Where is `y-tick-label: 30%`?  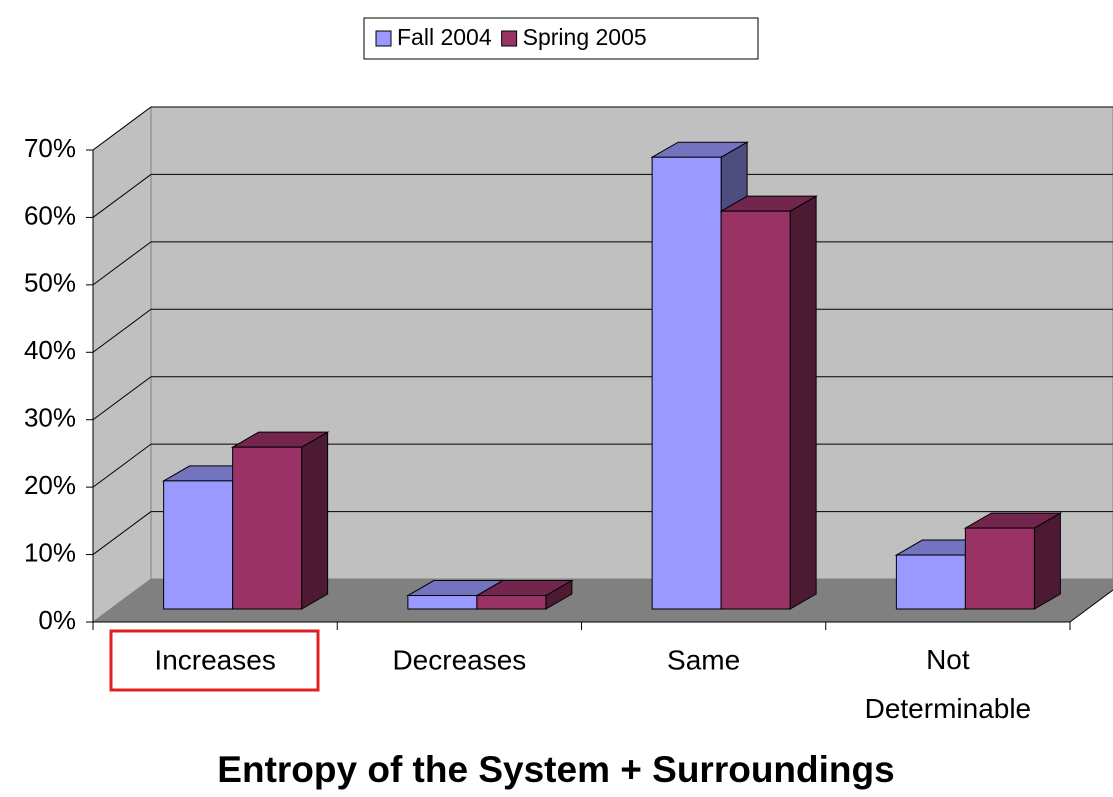 y-tick-label: 30% is located at coordinates (50, 418).